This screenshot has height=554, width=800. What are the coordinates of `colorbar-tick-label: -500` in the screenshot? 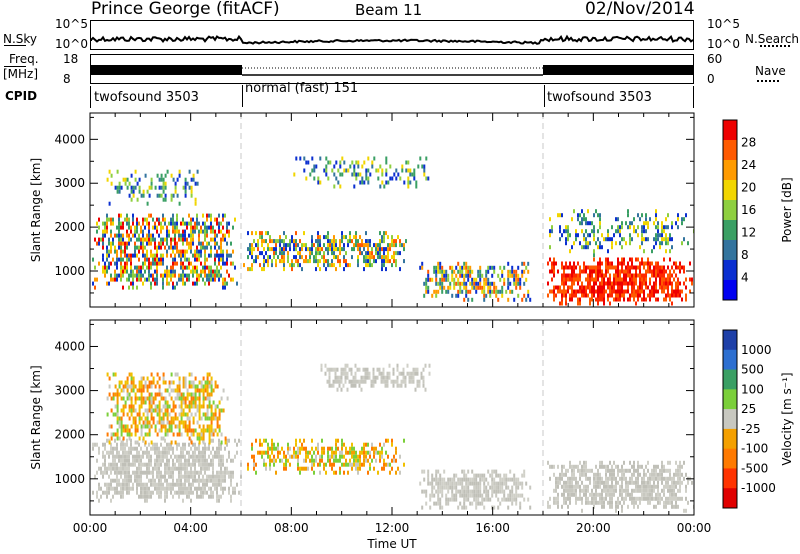 It's located at (754, 468).